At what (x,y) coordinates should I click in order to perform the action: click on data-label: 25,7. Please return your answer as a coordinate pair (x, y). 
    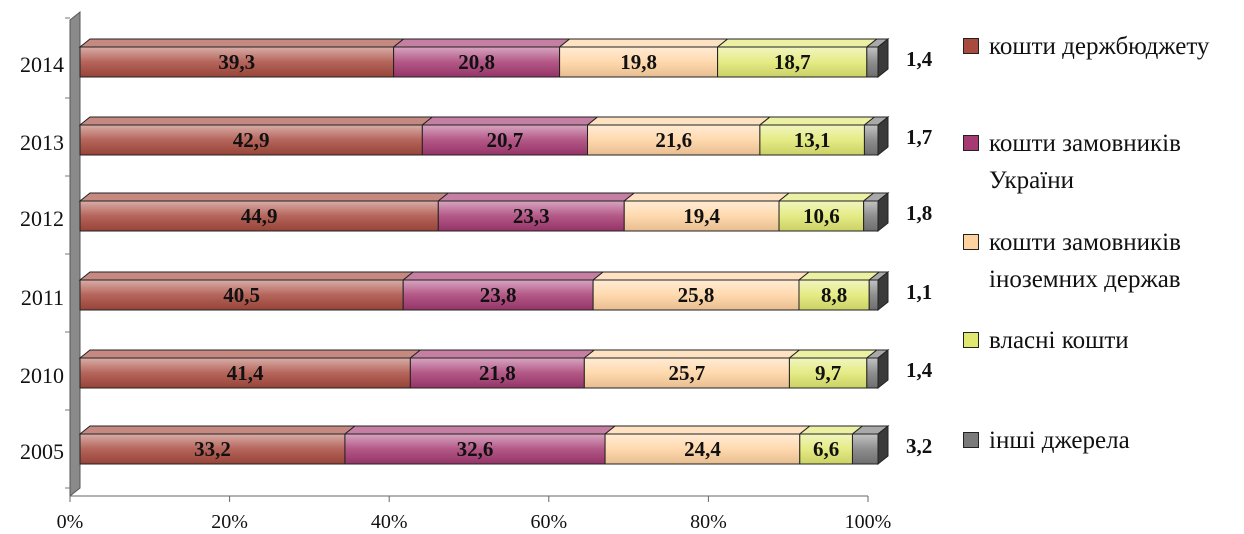
    Looking at the image, I should click on (687, 373).